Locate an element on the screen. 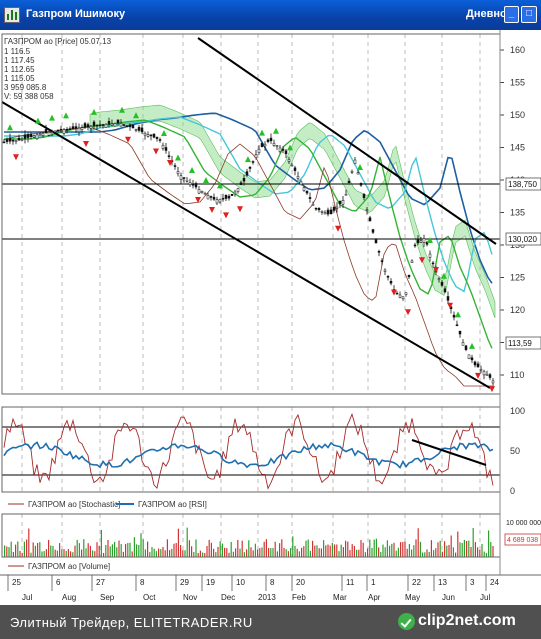 This screenshot has width=541, height=639. stochastic-line is located at coordinates (248, 451).